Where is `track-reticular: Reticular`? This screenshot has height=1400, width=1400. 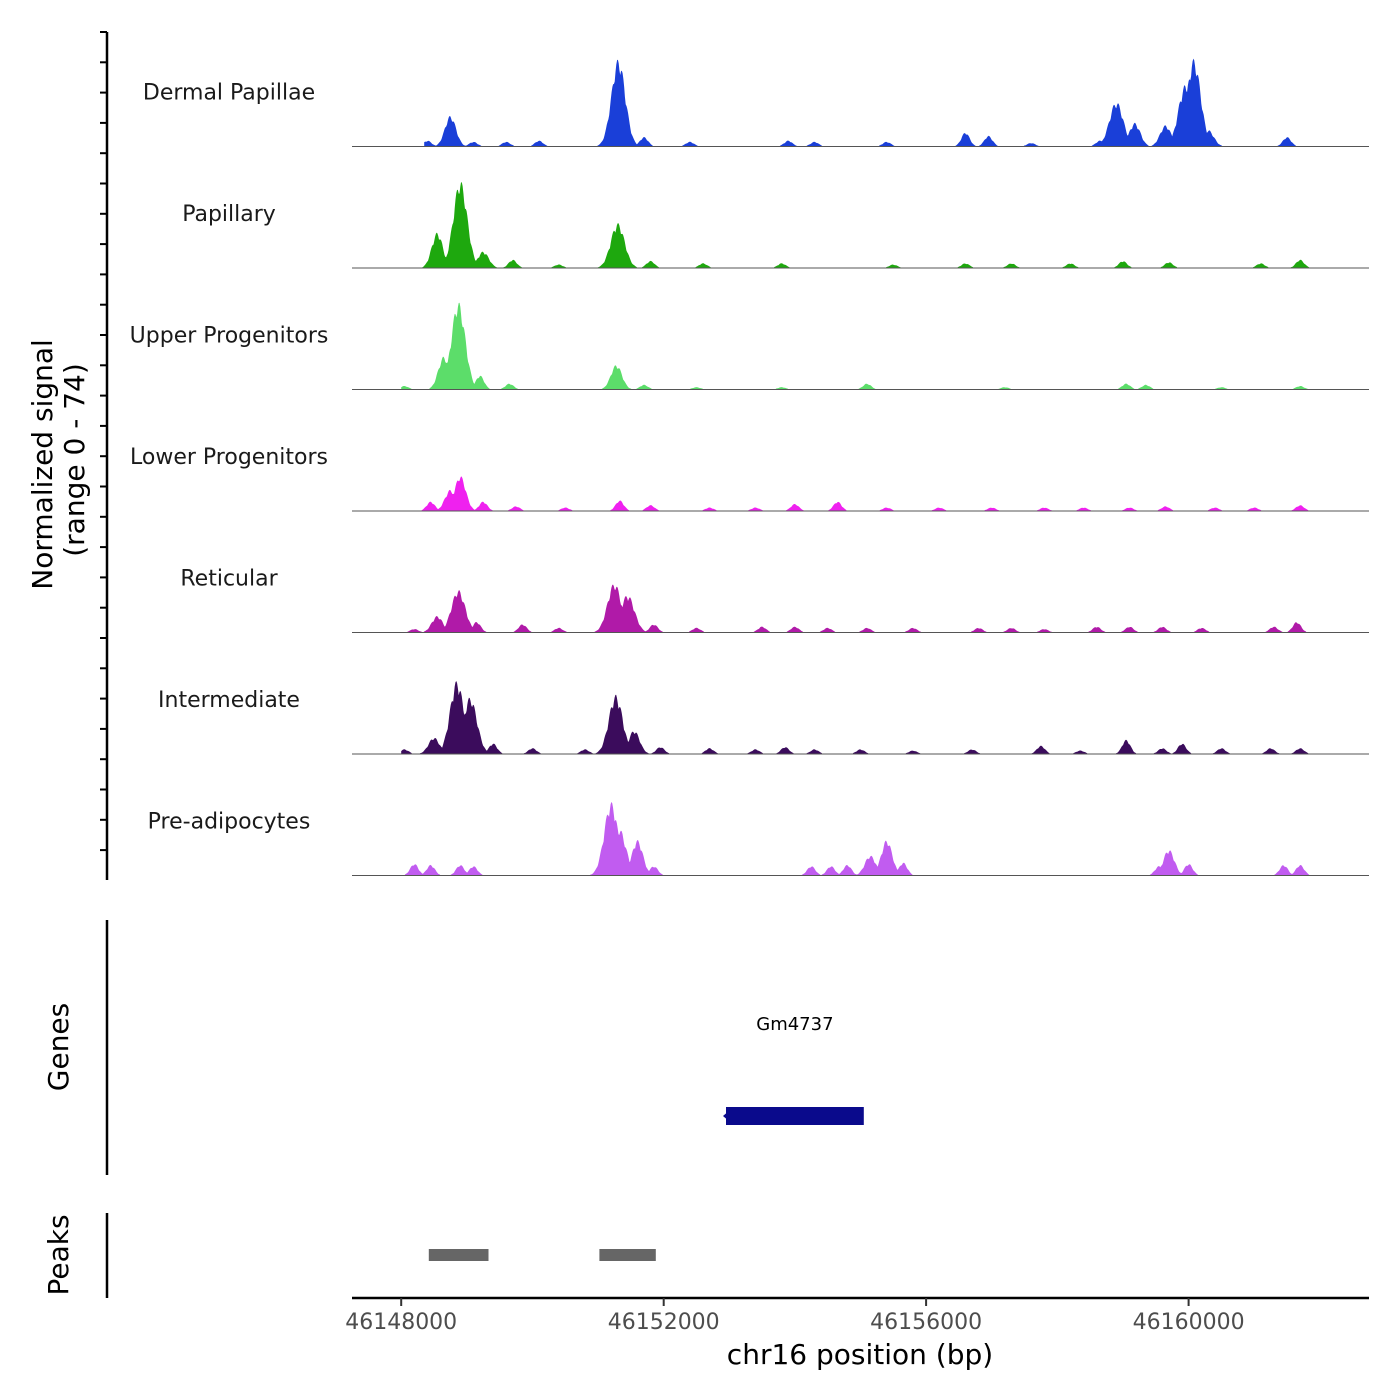
track-reticular: Reticular is located at coordinates (774, 600).